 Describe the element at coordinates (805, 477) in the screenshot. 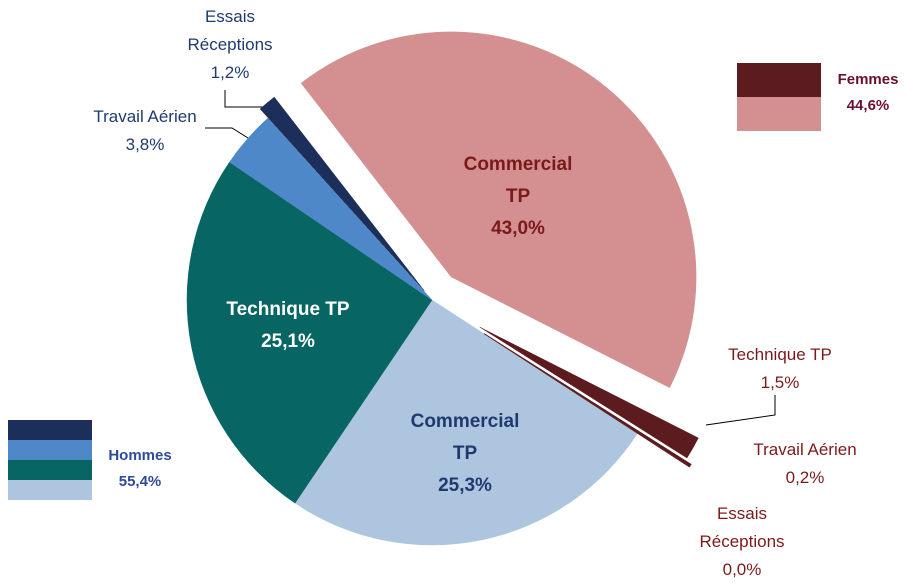

I see `slice-value-label: 0,2%` at that location.